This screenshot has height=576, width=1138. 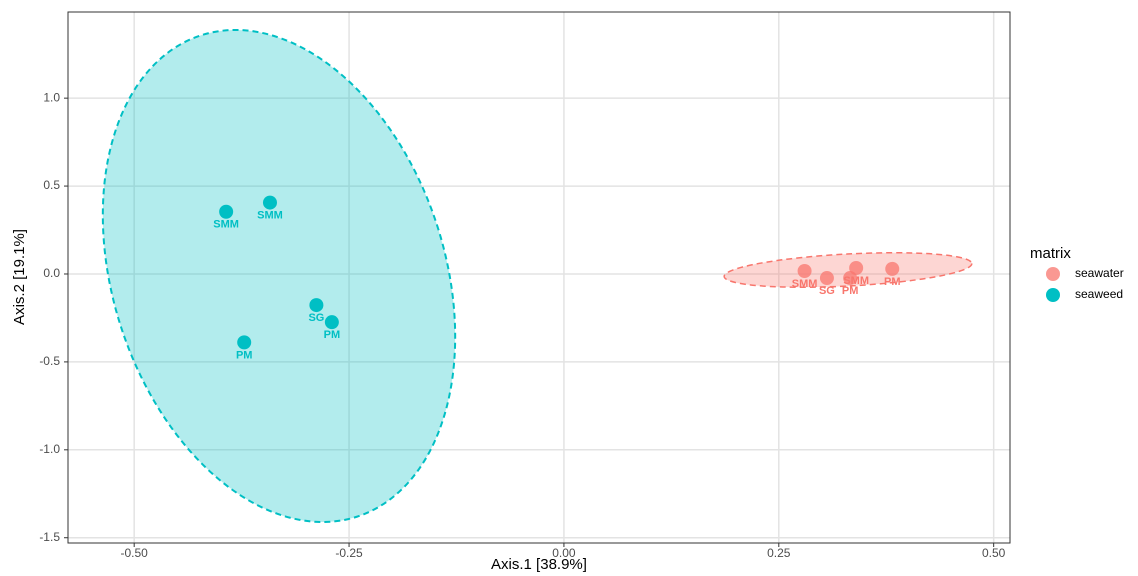 I want to click on legend-label: seaweed, so click(x=1099, y=294).